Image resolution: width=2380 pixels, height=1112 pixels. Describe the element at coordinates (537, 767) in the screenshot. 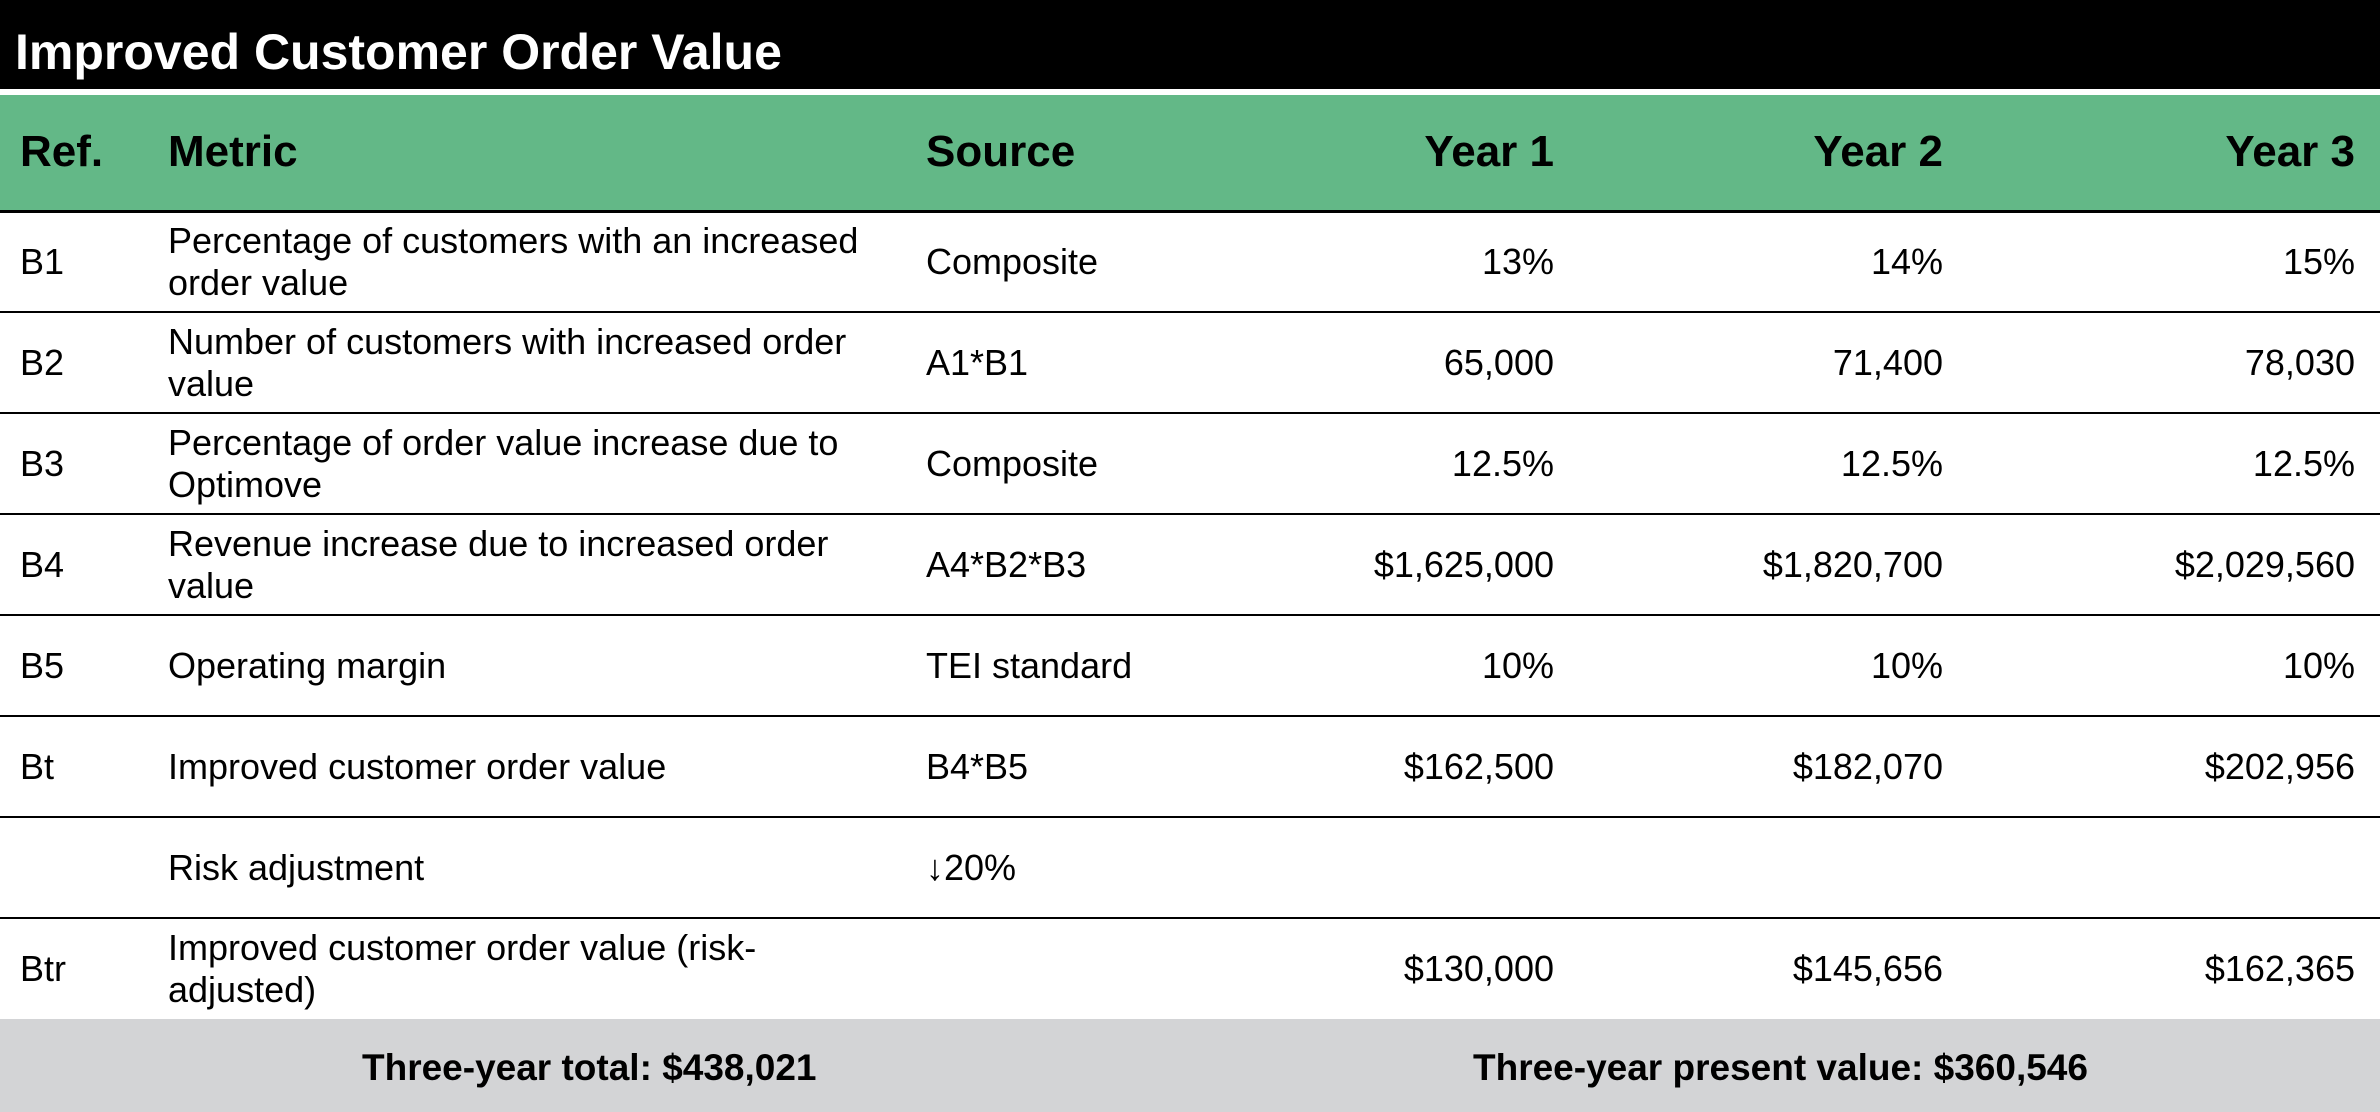

I see `cell-metric: Improved customer order value` at that location.